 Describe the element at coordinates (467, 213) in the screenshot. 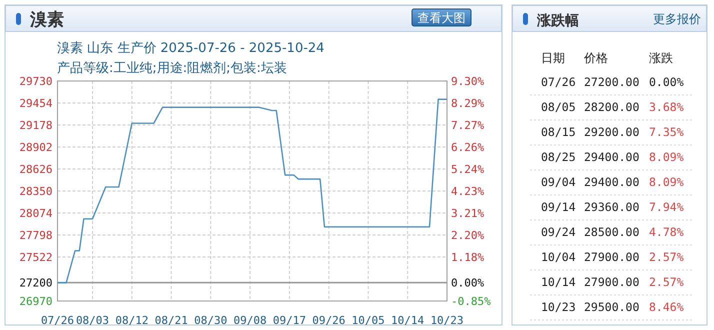

I see `y2-tick-label: 3.21%` at that location.